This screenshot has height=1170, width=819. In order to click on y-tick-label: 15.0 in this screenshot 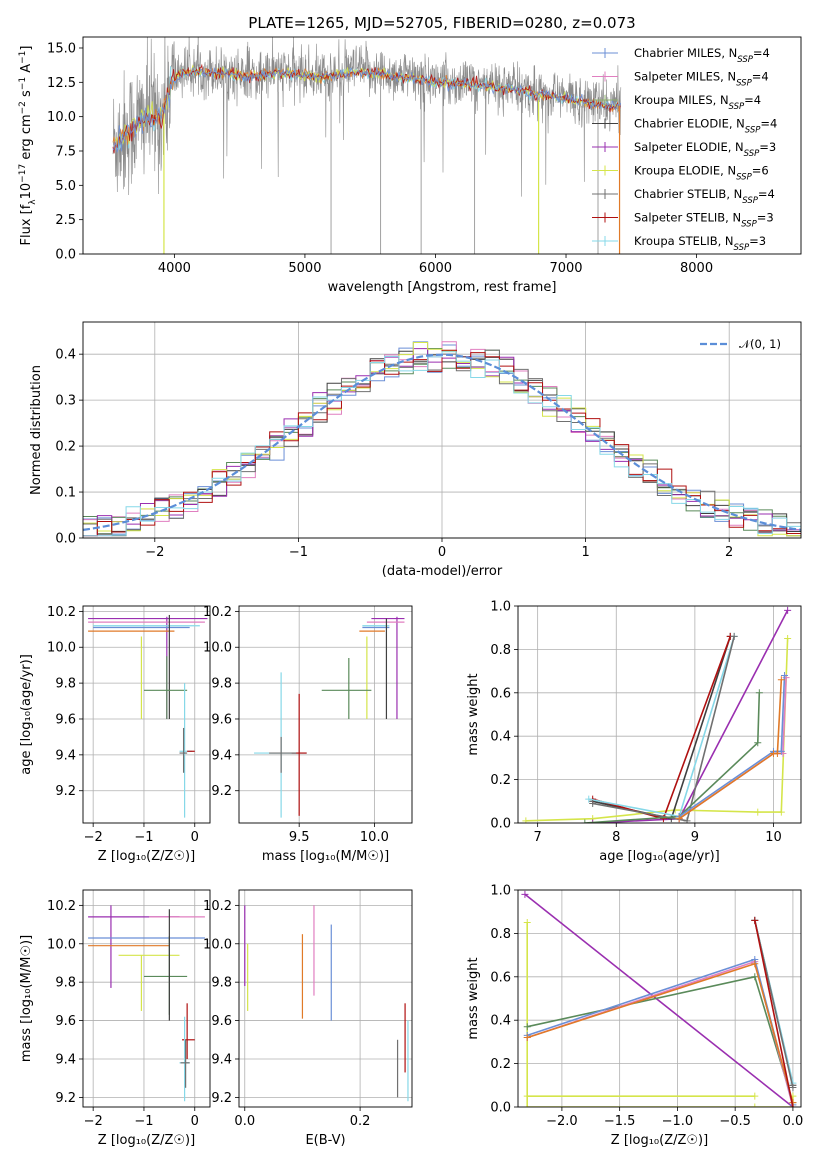, I will do `click(61, 48)`.